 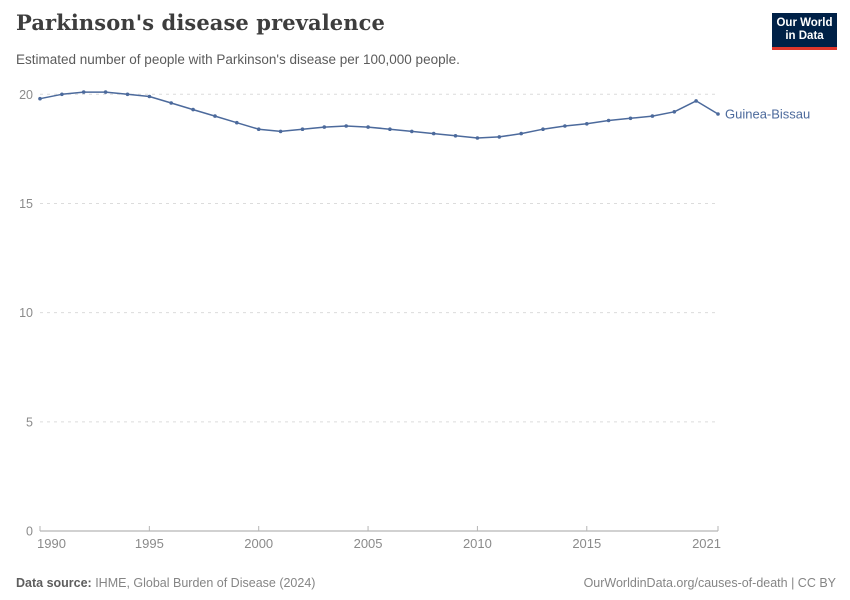 What do you see at coordinates (477, 543) in the screenshot?
I see `x-tick-label: 2010` at bounding box center [477, 543].